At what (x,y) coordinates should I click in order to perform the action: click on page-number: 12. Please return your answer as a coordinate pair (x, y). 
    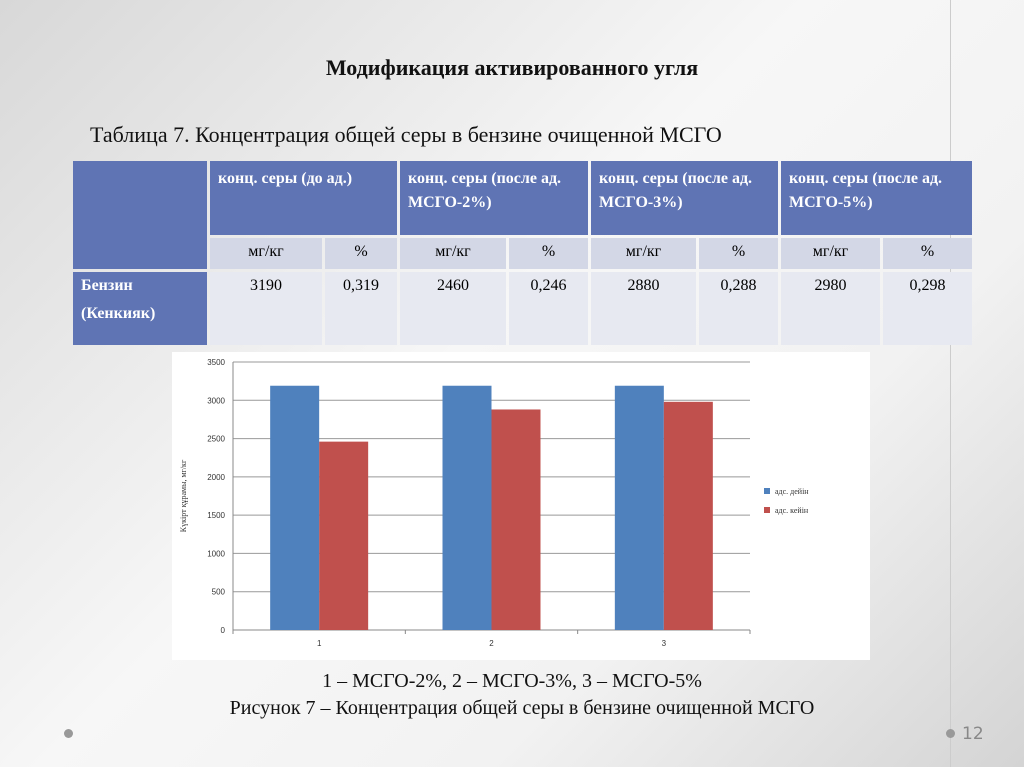
    Looking at the image, I should click on (973, 734).